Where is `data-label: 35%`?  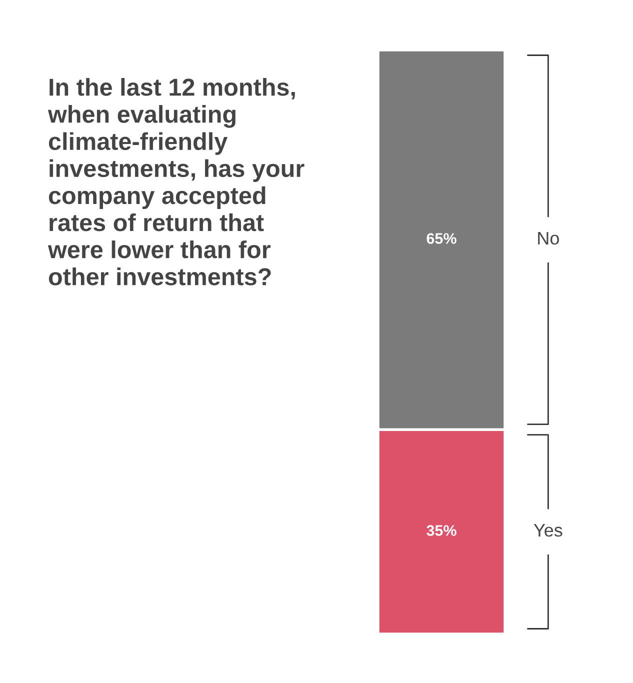 data-label: 35% is located at coordinates (441, 530).